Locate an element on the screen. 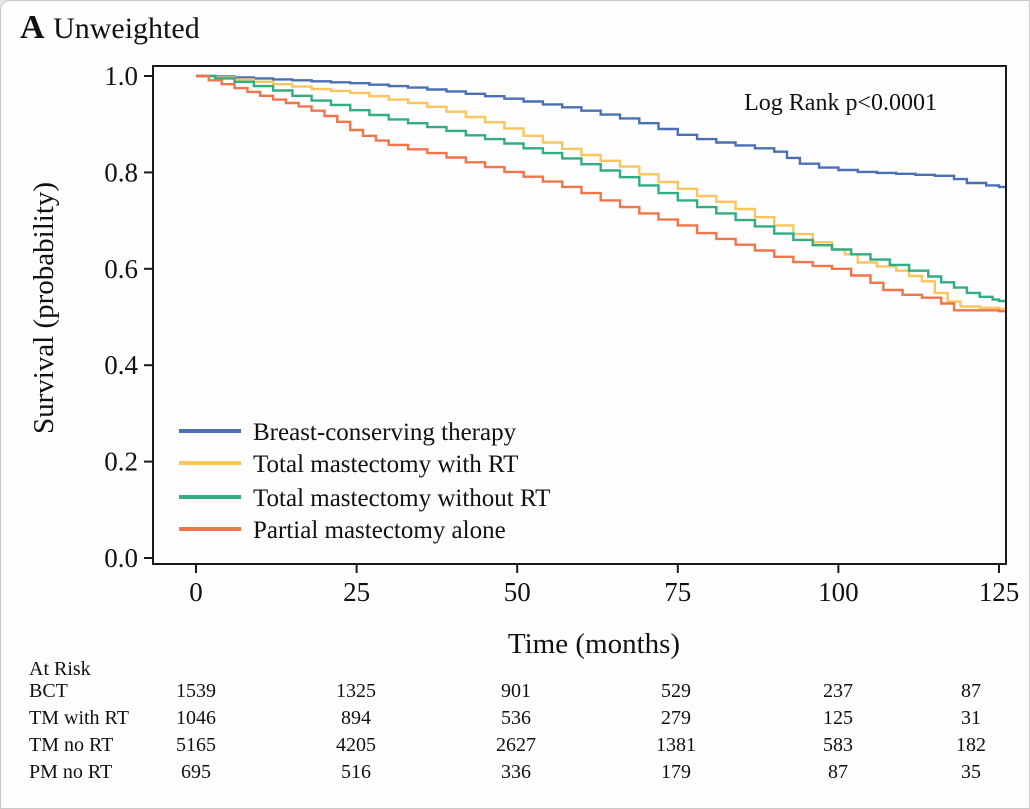  x-tick-label: 125 is located at coordinates (999, 592).